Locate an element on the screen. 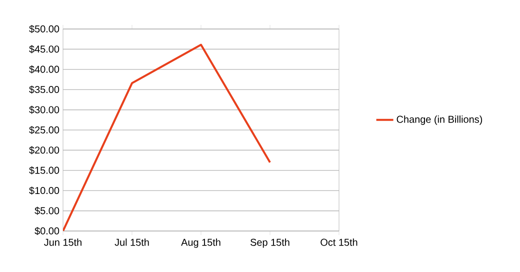 The image size is (520, 272). legend-label: Change (in Billions) is located at coordinates (439, 120).